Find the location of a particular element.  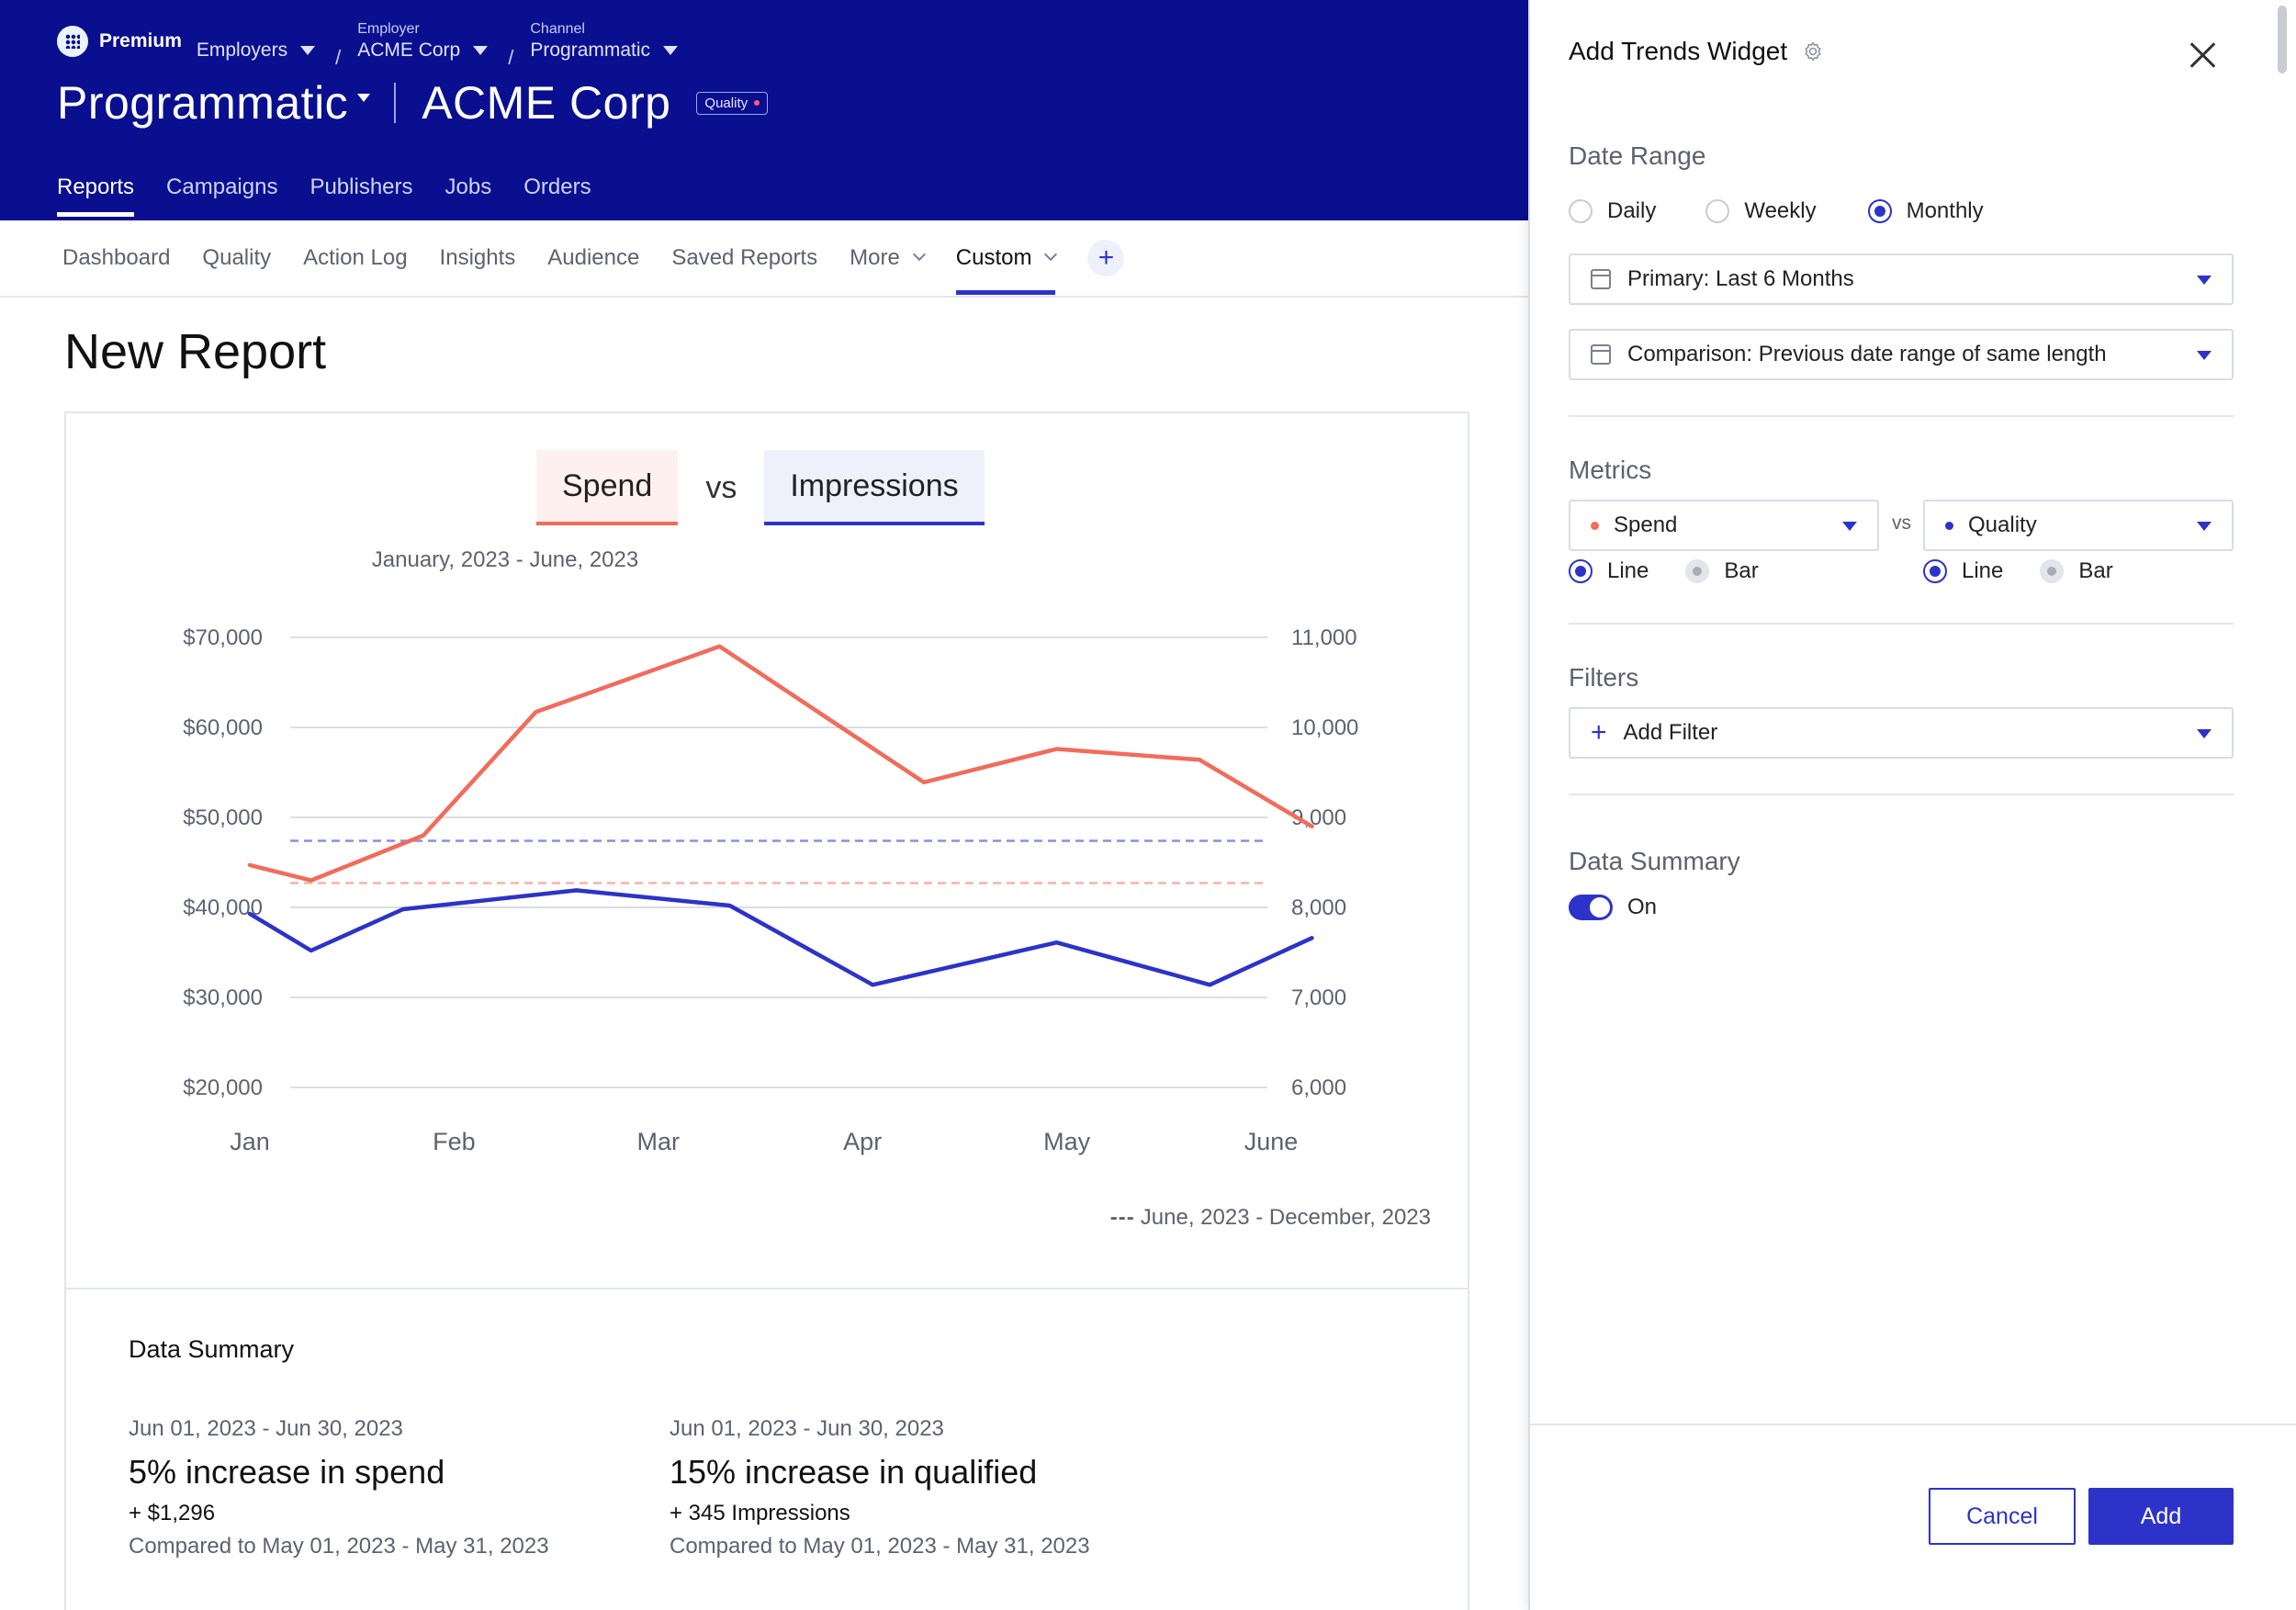

tab-more-label: More is located at coordinates (875, 257).